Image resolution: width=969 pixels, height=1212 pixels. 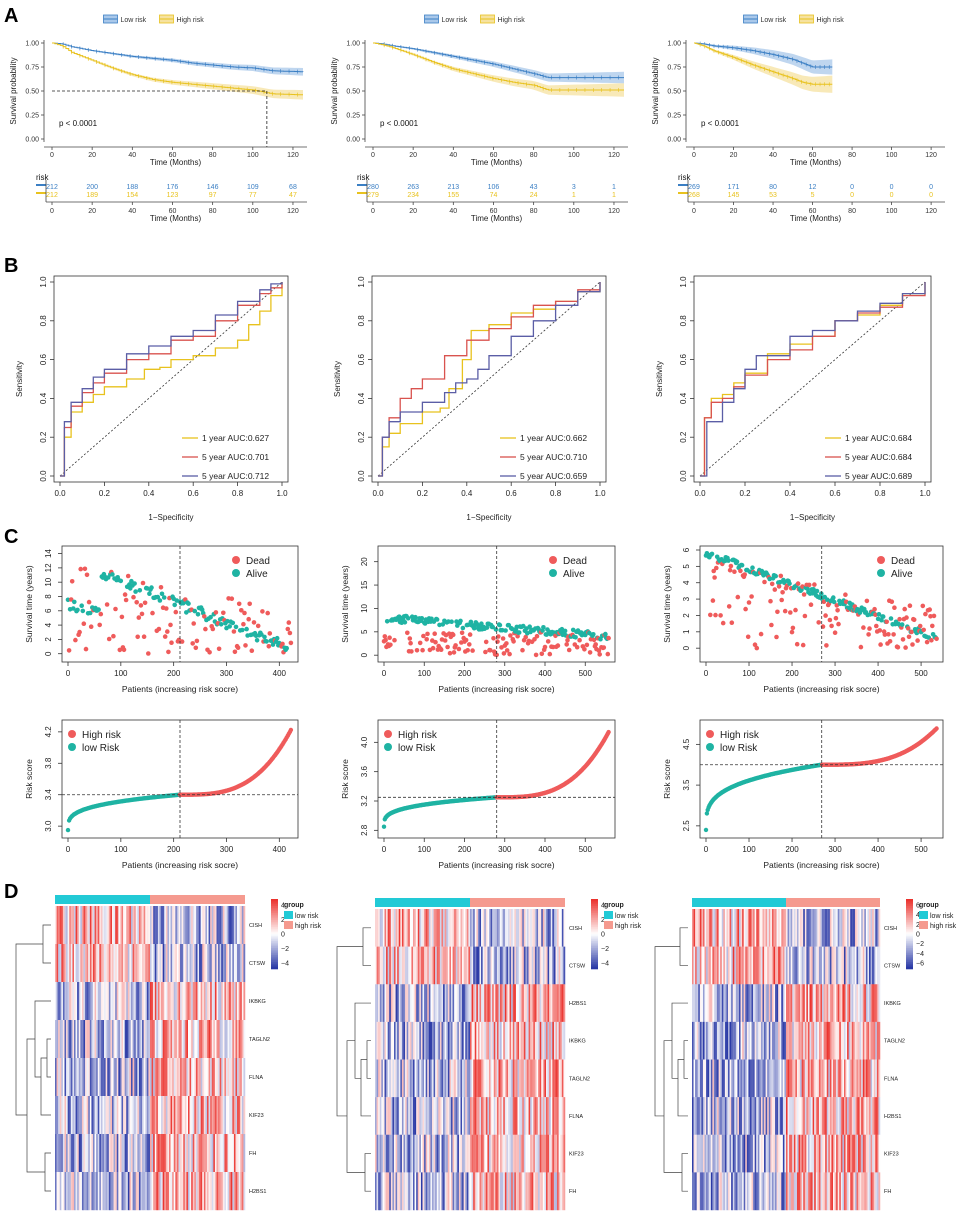 What do you see at coordinates (353, 116) in the screenshot?
I see `y-tick-label: 0.25` at bounding box center [353, 116].